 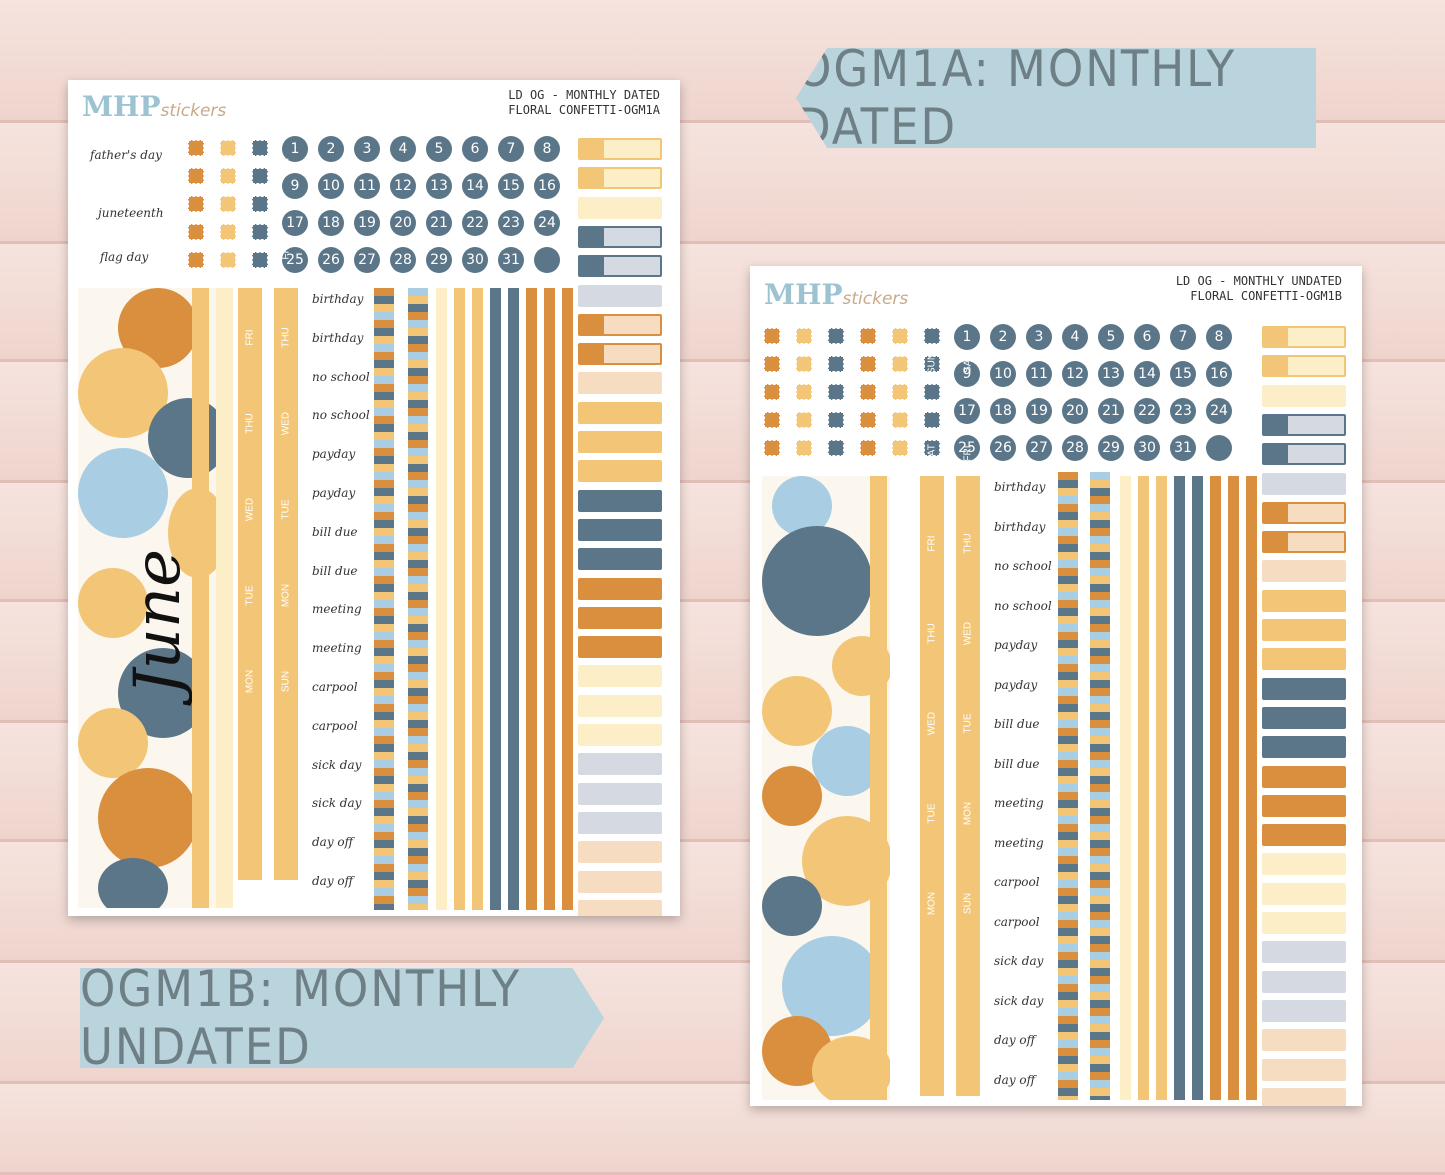 I want to click on date-circle: 1, so click(x=967, y=337).